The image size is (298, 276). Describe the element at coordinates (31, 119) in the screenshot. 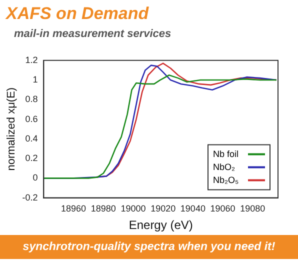

I see `y-tick-label: 0.6` at that location.